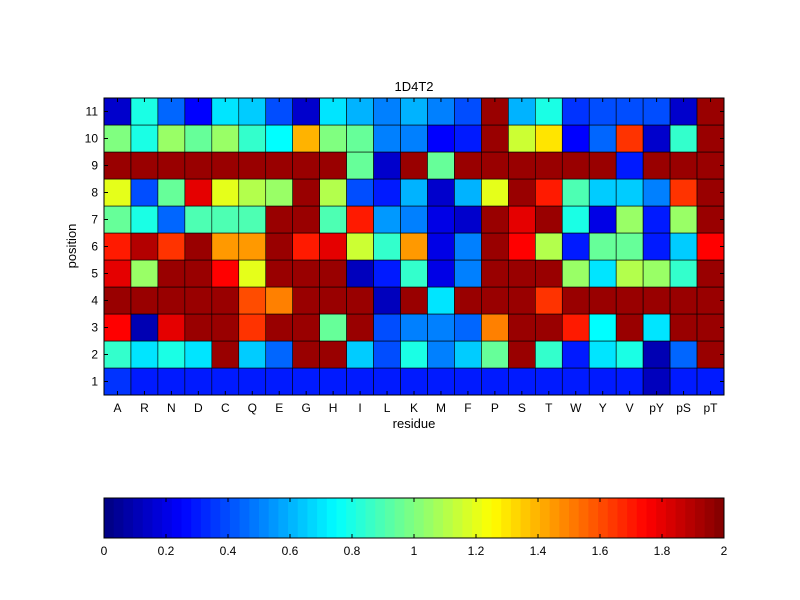 The height and width of the screenshot is (600, 800). What do you see at coordinates (225, 408) in the screenshot?
I see `x-tick-label: C` at bounding box center [225, 408].